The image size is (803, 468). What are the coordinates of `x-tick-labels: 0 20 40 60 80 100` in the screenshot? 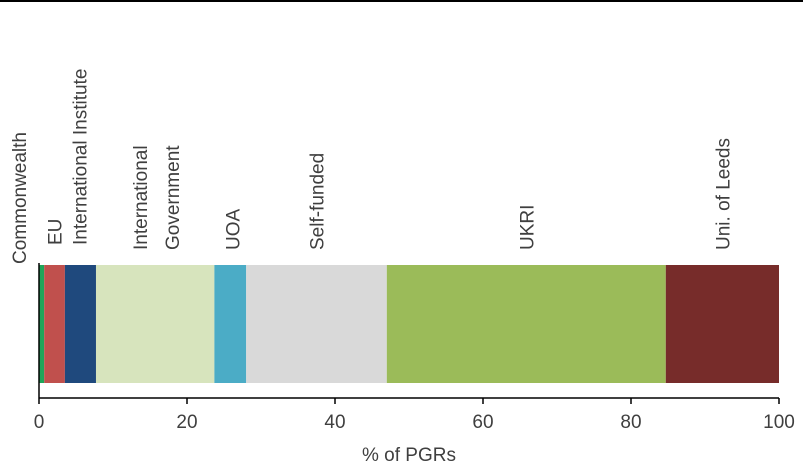 It's located at (414, 422).